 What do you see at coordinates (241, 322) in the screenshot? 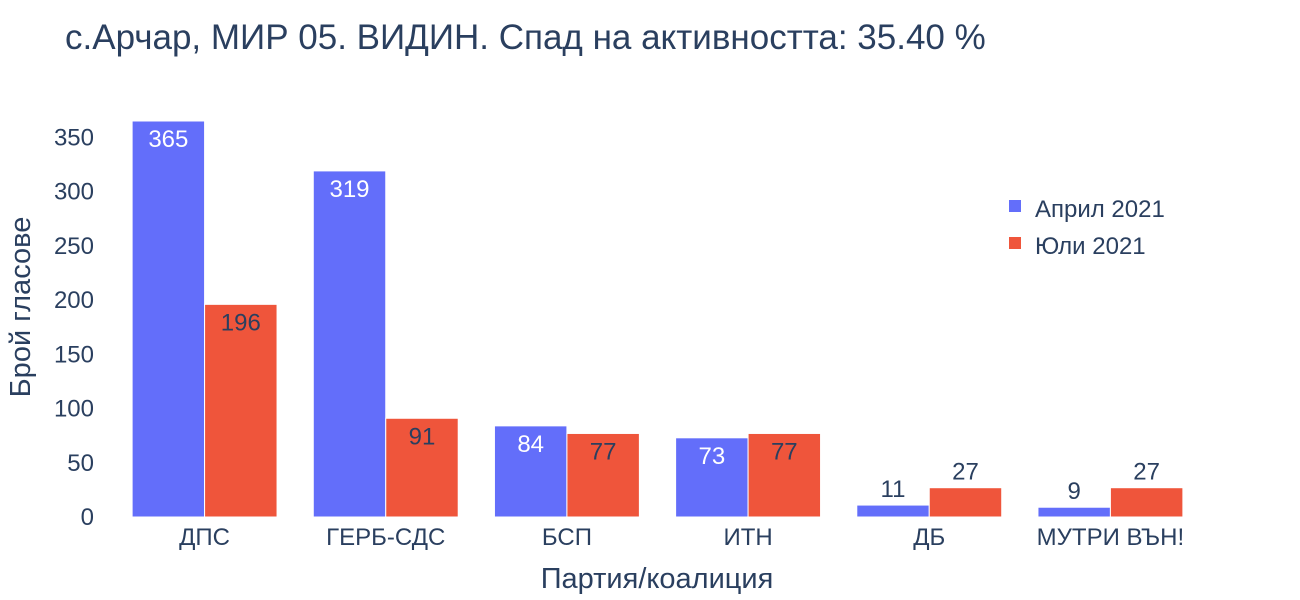
I see `bar-value-label: 196` at bounding box center [241, 322].